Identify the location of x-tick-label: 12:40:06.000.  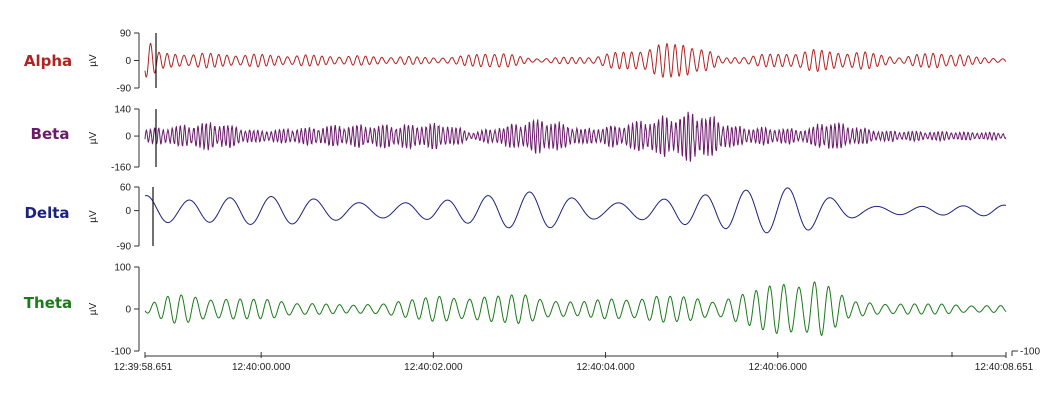
(778, 367).